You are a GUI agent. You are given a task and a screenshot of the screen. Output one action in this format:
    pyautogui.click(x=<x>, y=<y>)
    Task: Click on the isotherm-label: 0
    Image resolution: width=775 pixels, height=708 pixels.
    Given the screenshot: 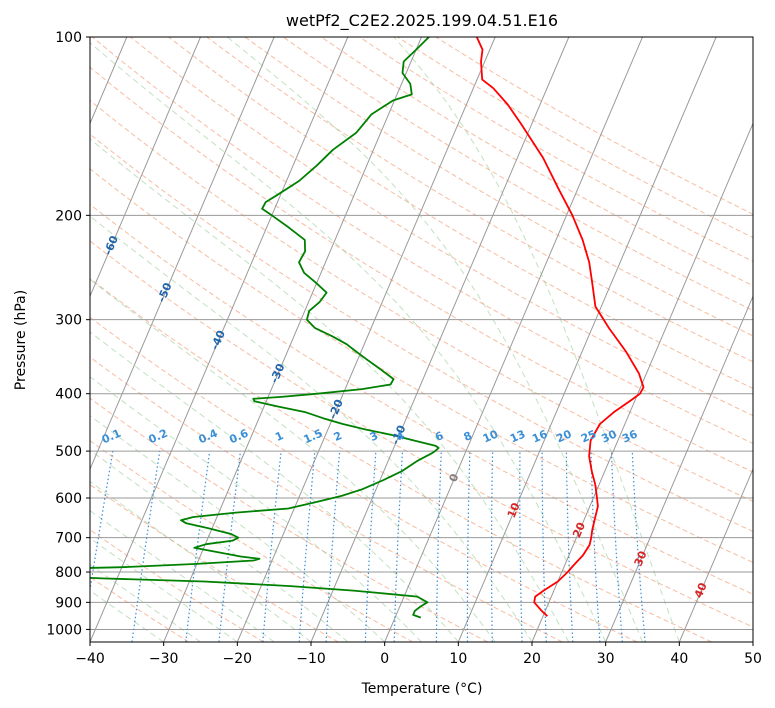 What is the action you would take?
    pyautogui.click(x=454, y=477)
    